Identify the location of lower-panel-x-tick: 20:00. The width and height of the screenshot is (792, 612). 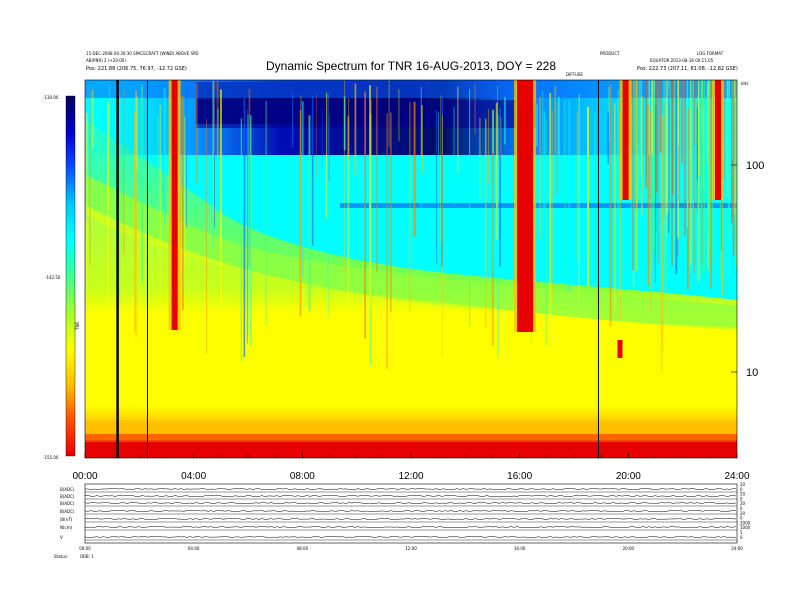
(629, 548).